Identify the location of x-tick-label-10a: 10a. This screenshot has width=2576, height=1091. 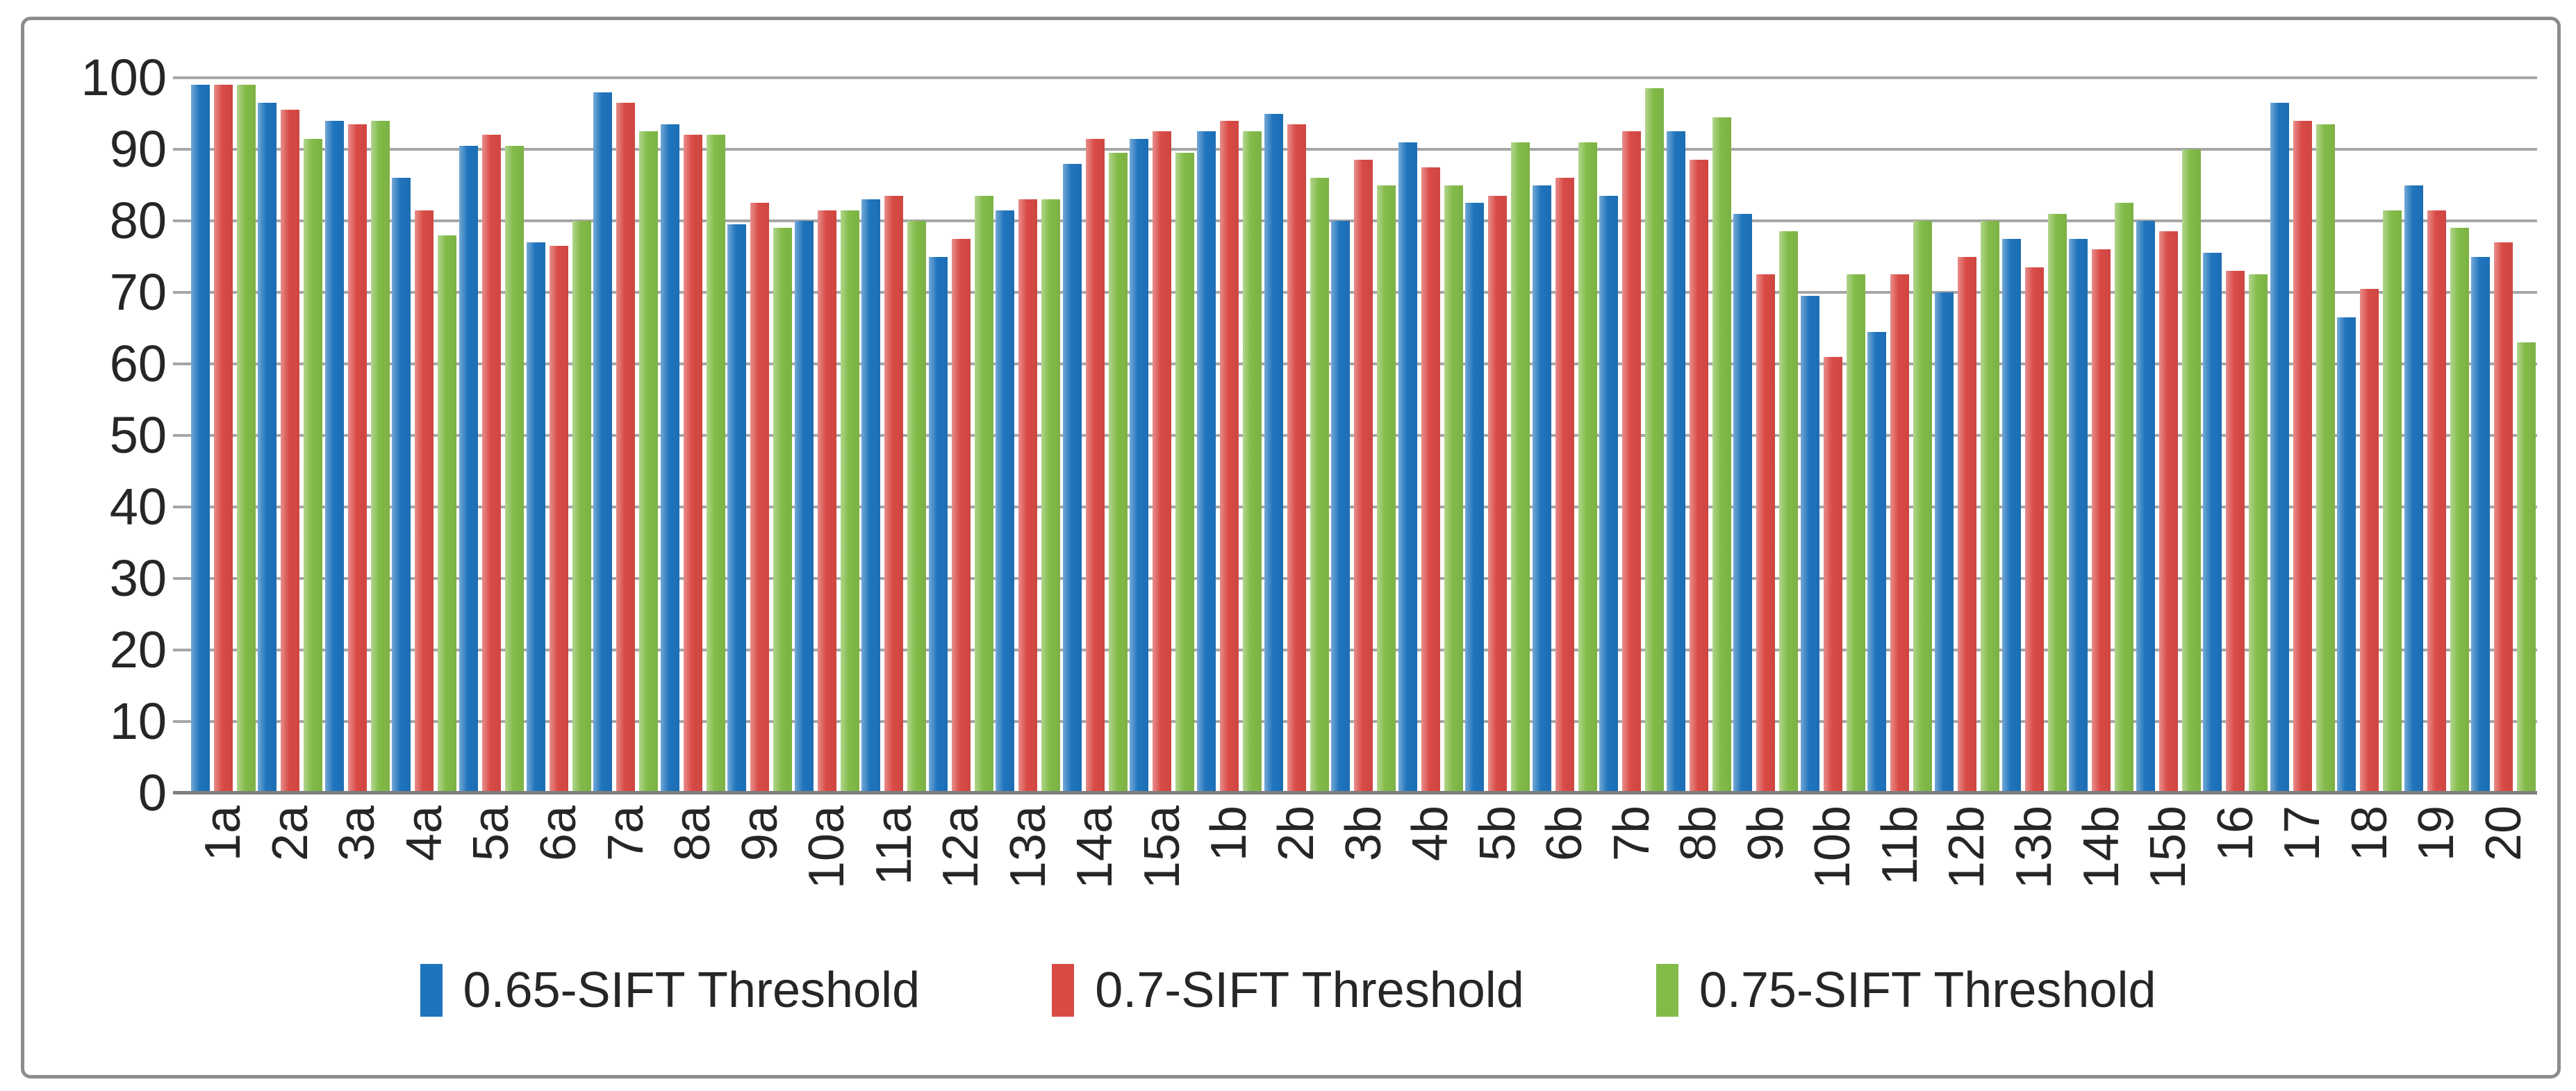
(827, 848).